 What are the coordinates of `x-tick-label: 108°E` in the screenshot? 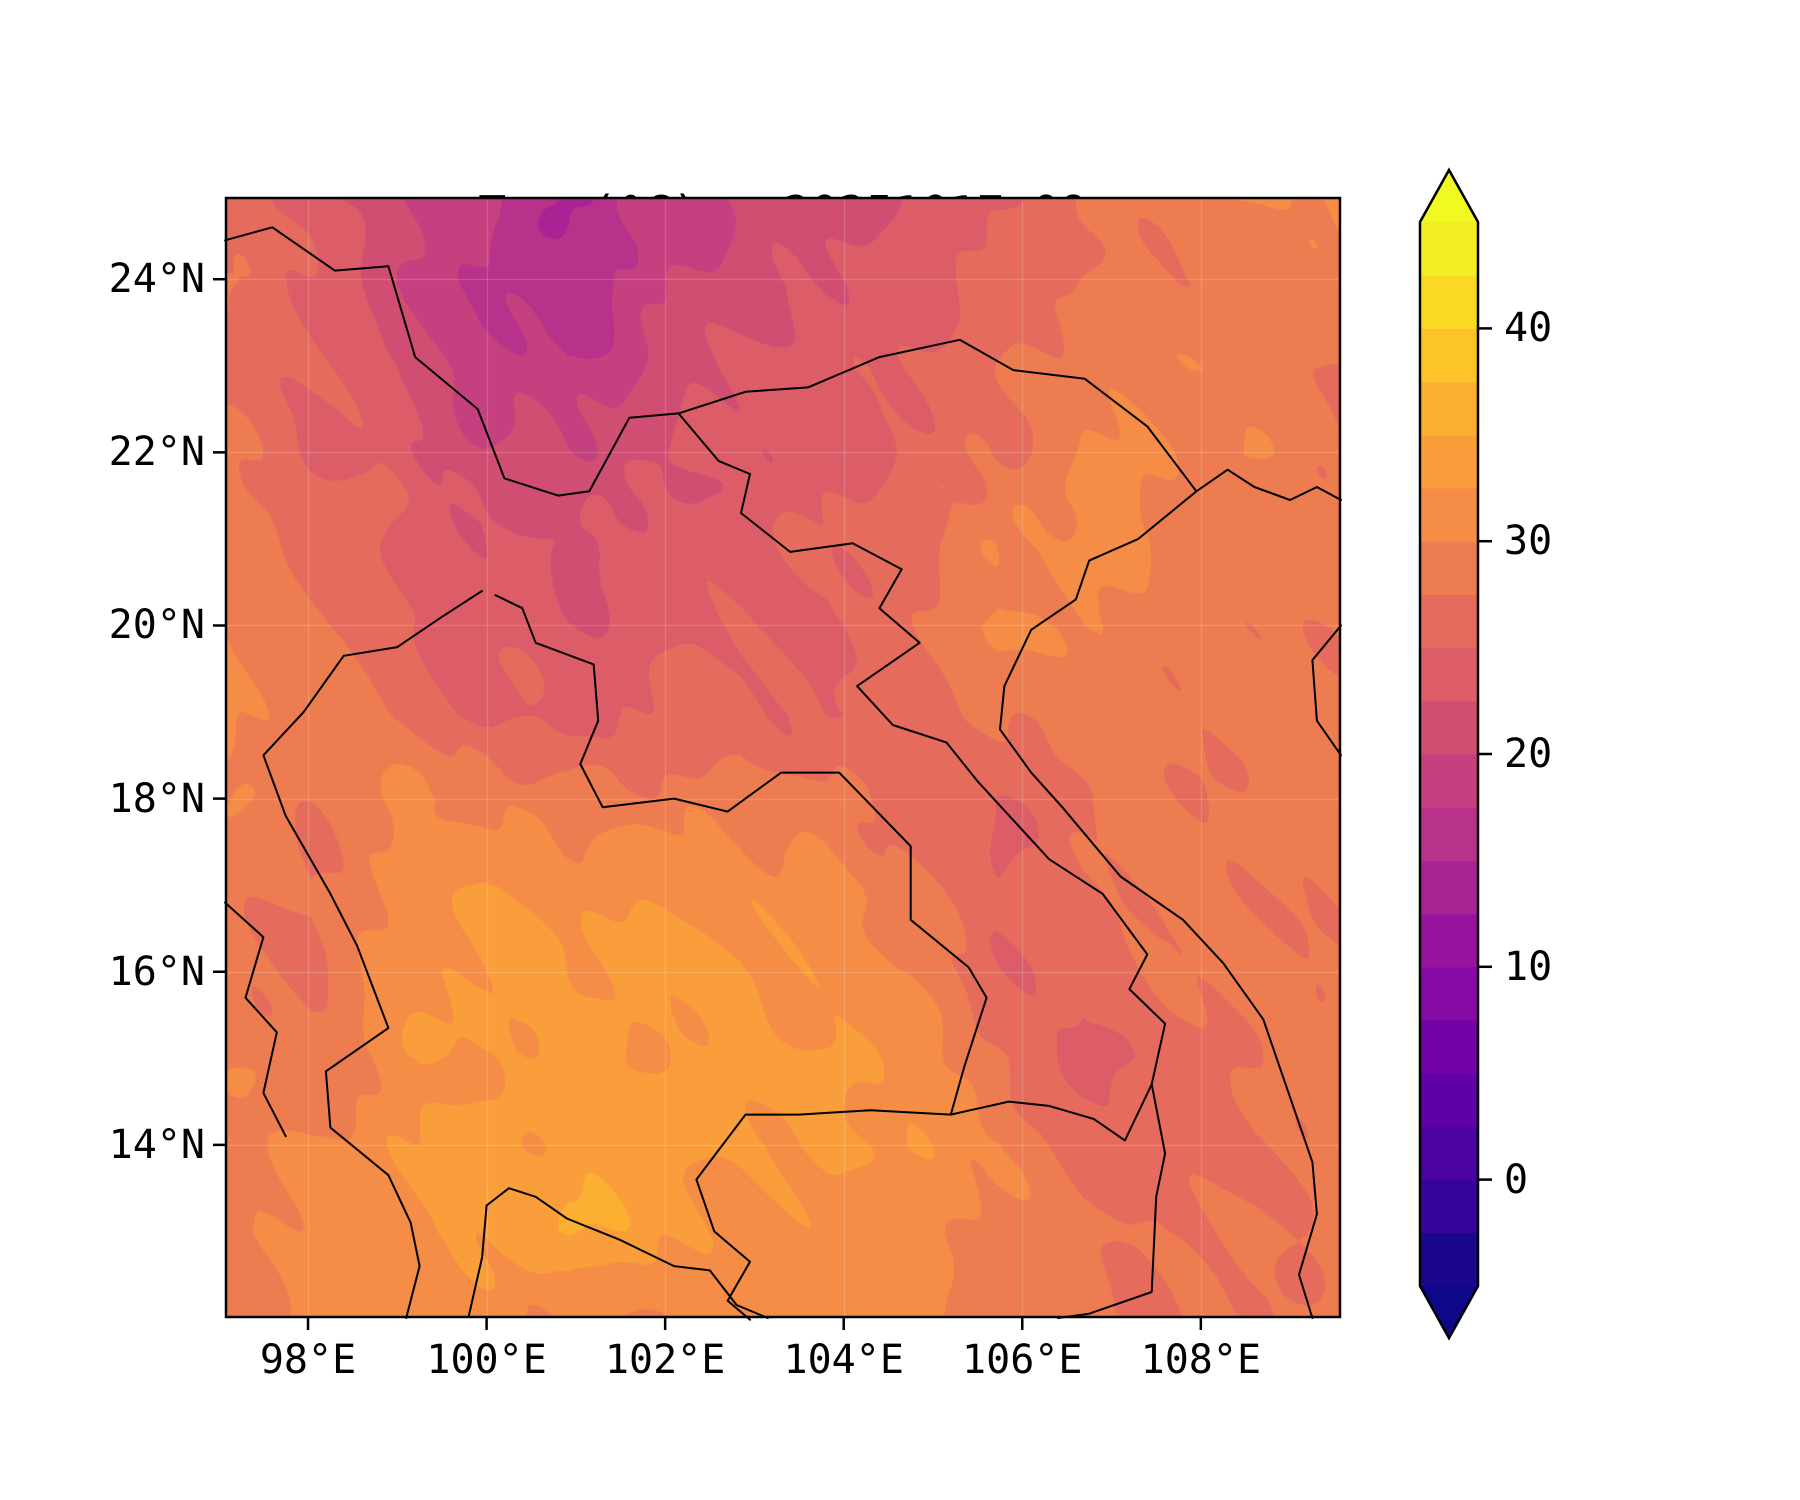 It's located at (1201, 1360).